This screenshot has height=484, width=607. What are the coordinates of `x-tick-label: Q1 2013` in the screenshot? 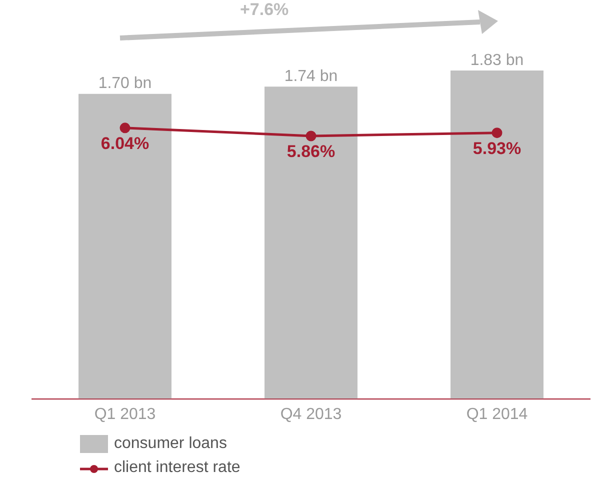 It's located at (125, 414).